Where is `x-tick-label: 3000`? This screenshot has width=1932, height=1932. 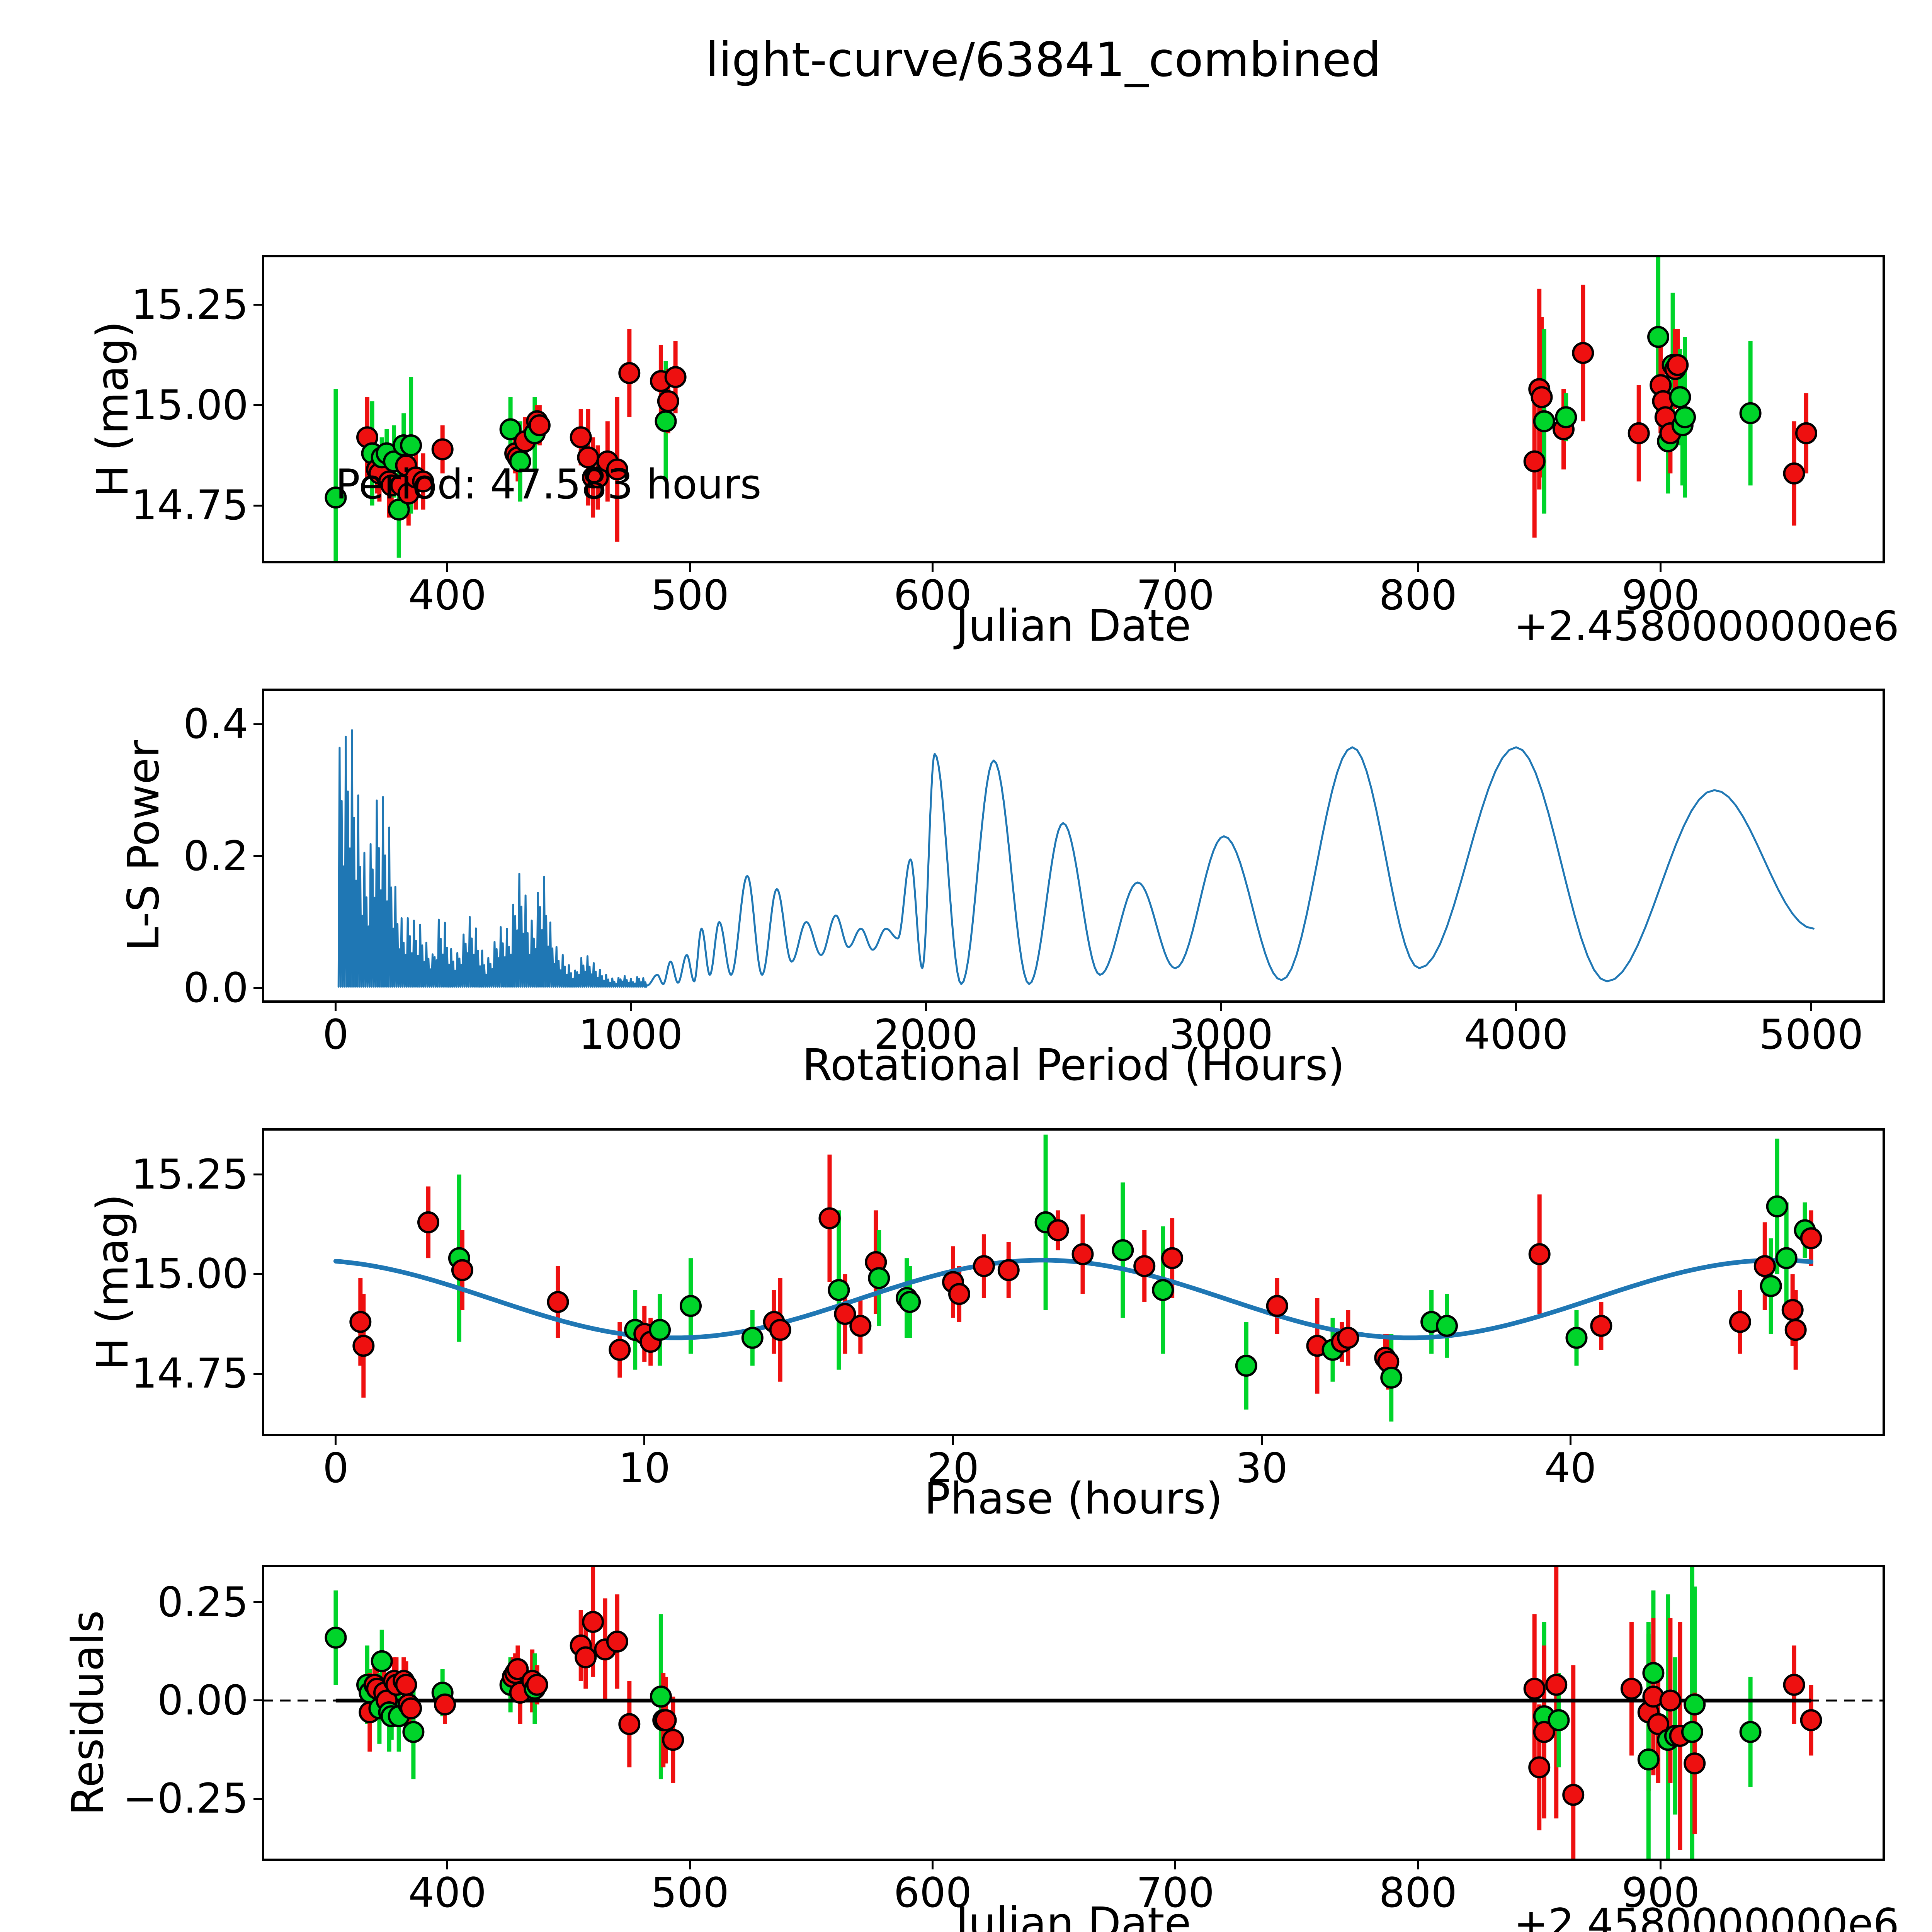
x-tick-label: 3000 is located at coordinates (1220, 1035).